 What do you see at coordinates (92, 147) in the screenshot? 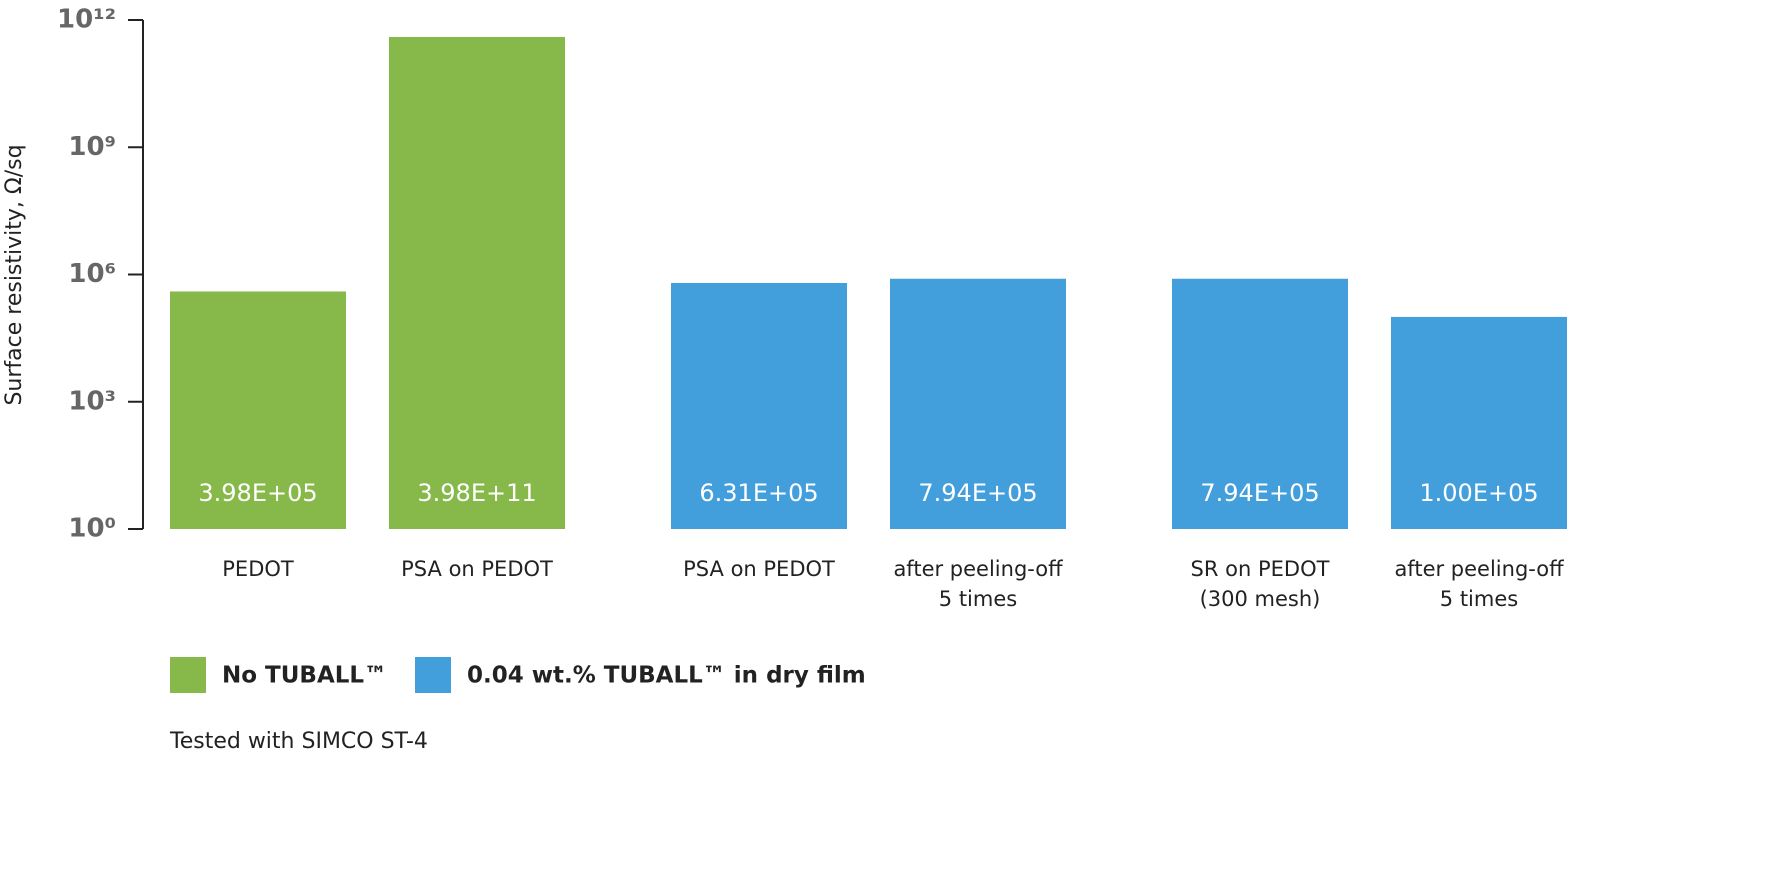
I see `y-tick-label: 10⁹` at bounding box center [92, 147].